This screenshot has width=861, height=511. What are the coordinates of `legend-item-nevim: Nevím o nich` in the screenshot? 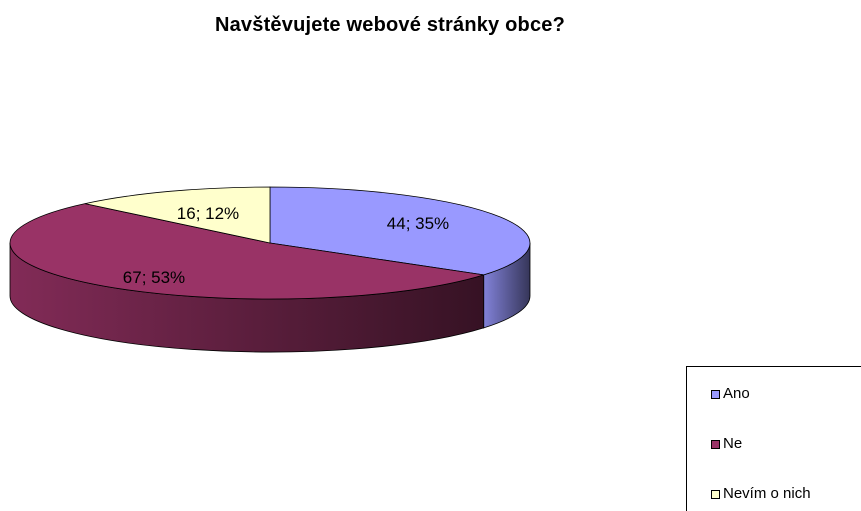 It's located at (761, 494).